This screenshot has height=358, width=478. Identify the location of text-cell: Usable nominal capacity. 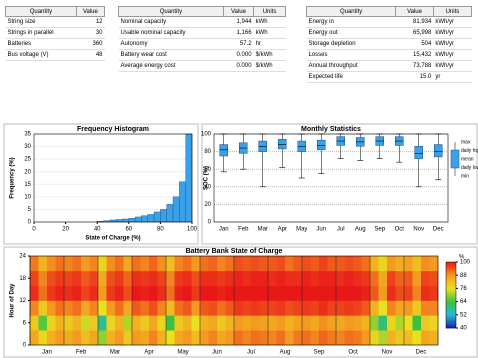
(171, 33).